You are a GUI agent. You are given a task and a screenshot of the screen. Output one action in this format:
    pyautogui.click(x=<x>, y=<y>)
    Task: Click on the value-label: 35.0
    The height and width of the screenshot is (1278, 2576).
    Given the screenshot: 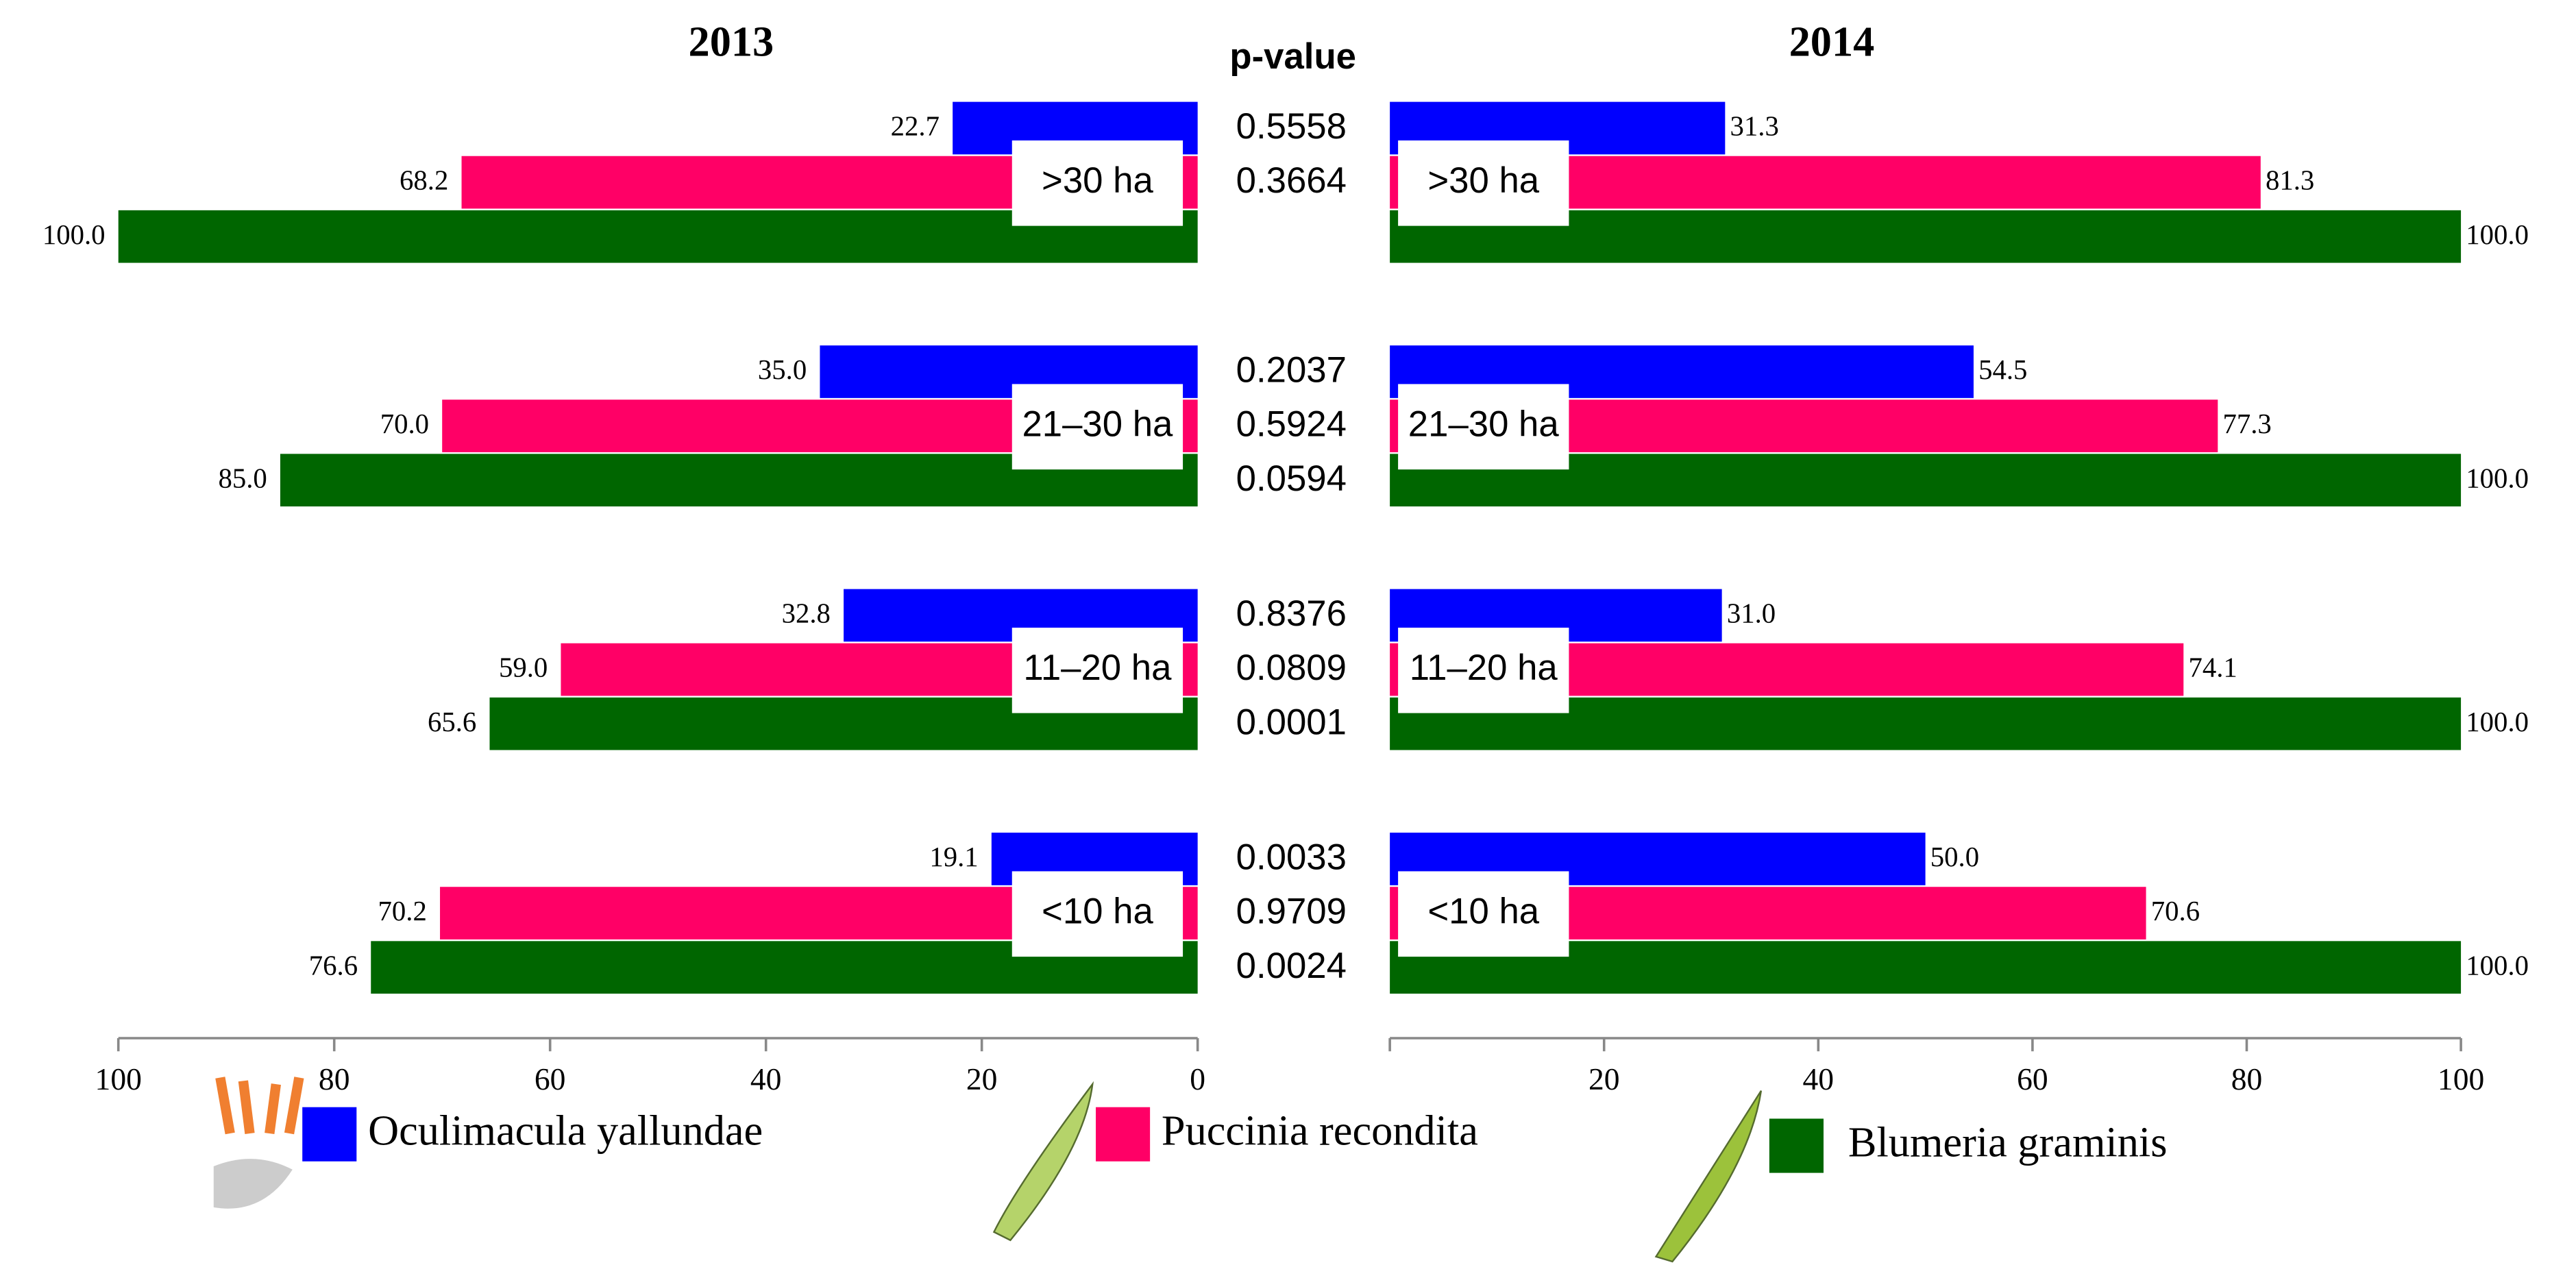 What is the action you would take?
    pyautogui.click(x=783, y=369)
    